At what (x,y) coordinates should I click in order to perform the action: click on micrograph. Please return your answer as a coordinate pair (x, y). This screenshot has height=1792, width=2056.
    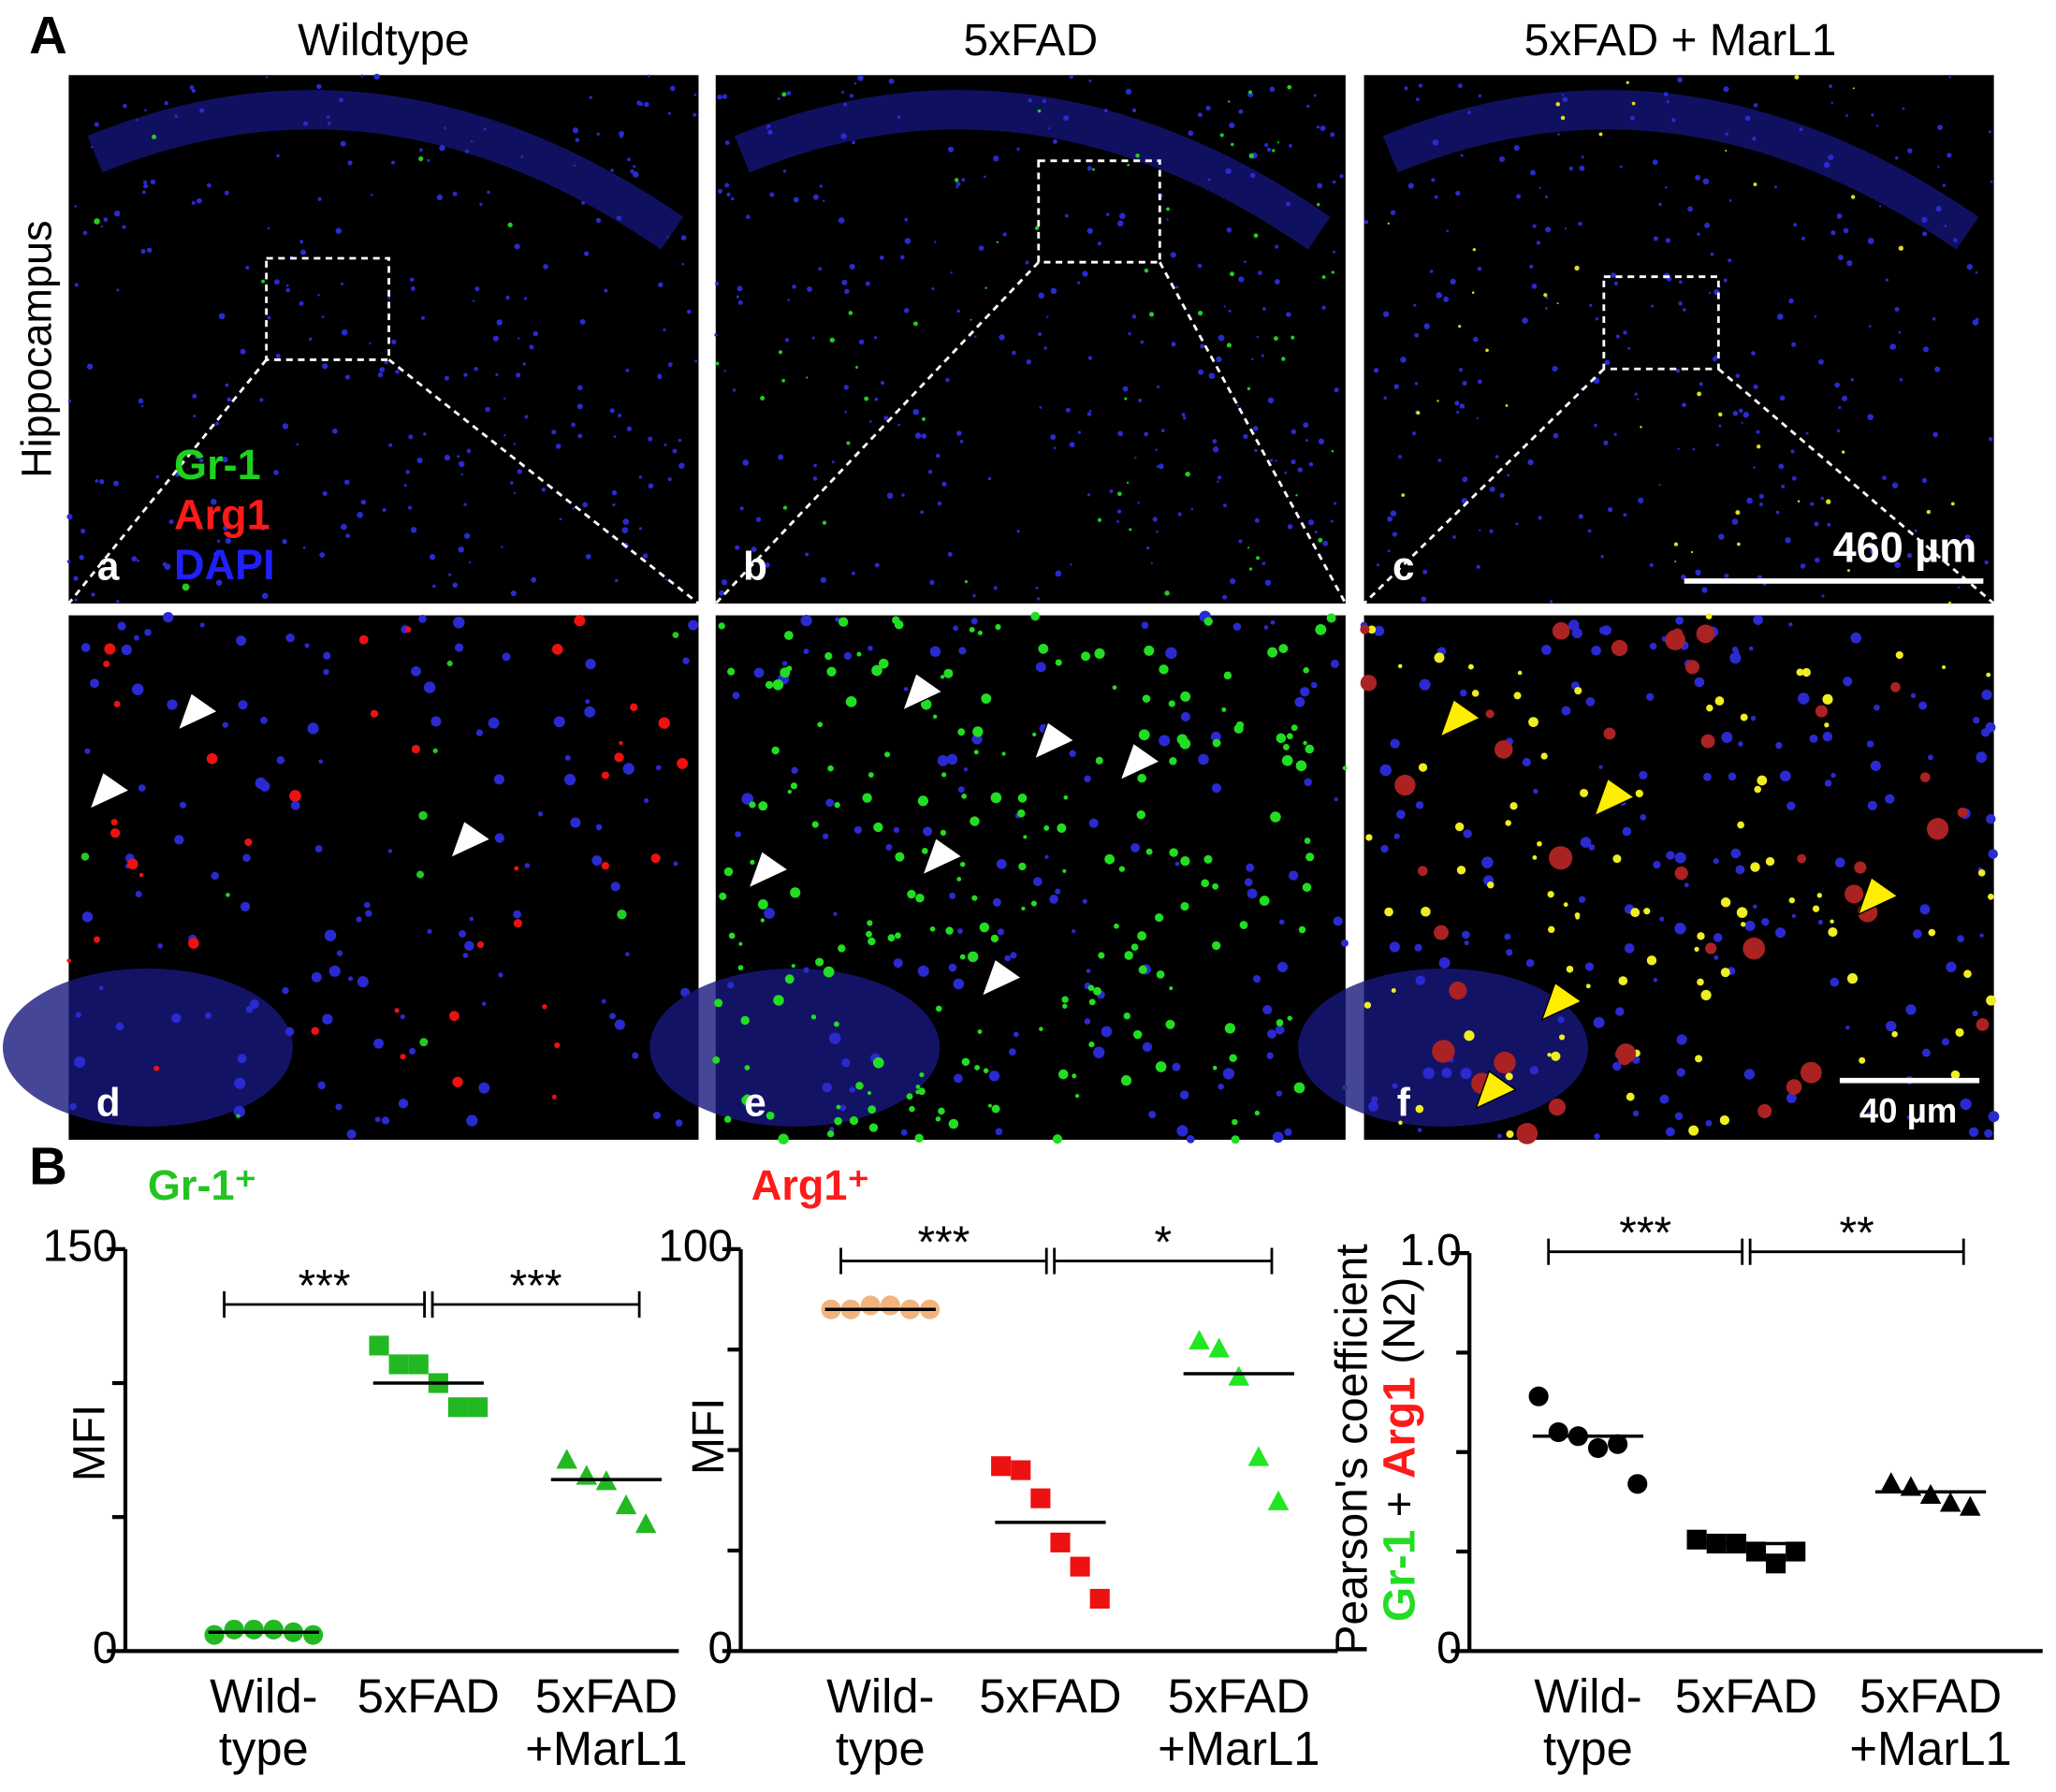
    Looking at the image, I should click on (383, 339).